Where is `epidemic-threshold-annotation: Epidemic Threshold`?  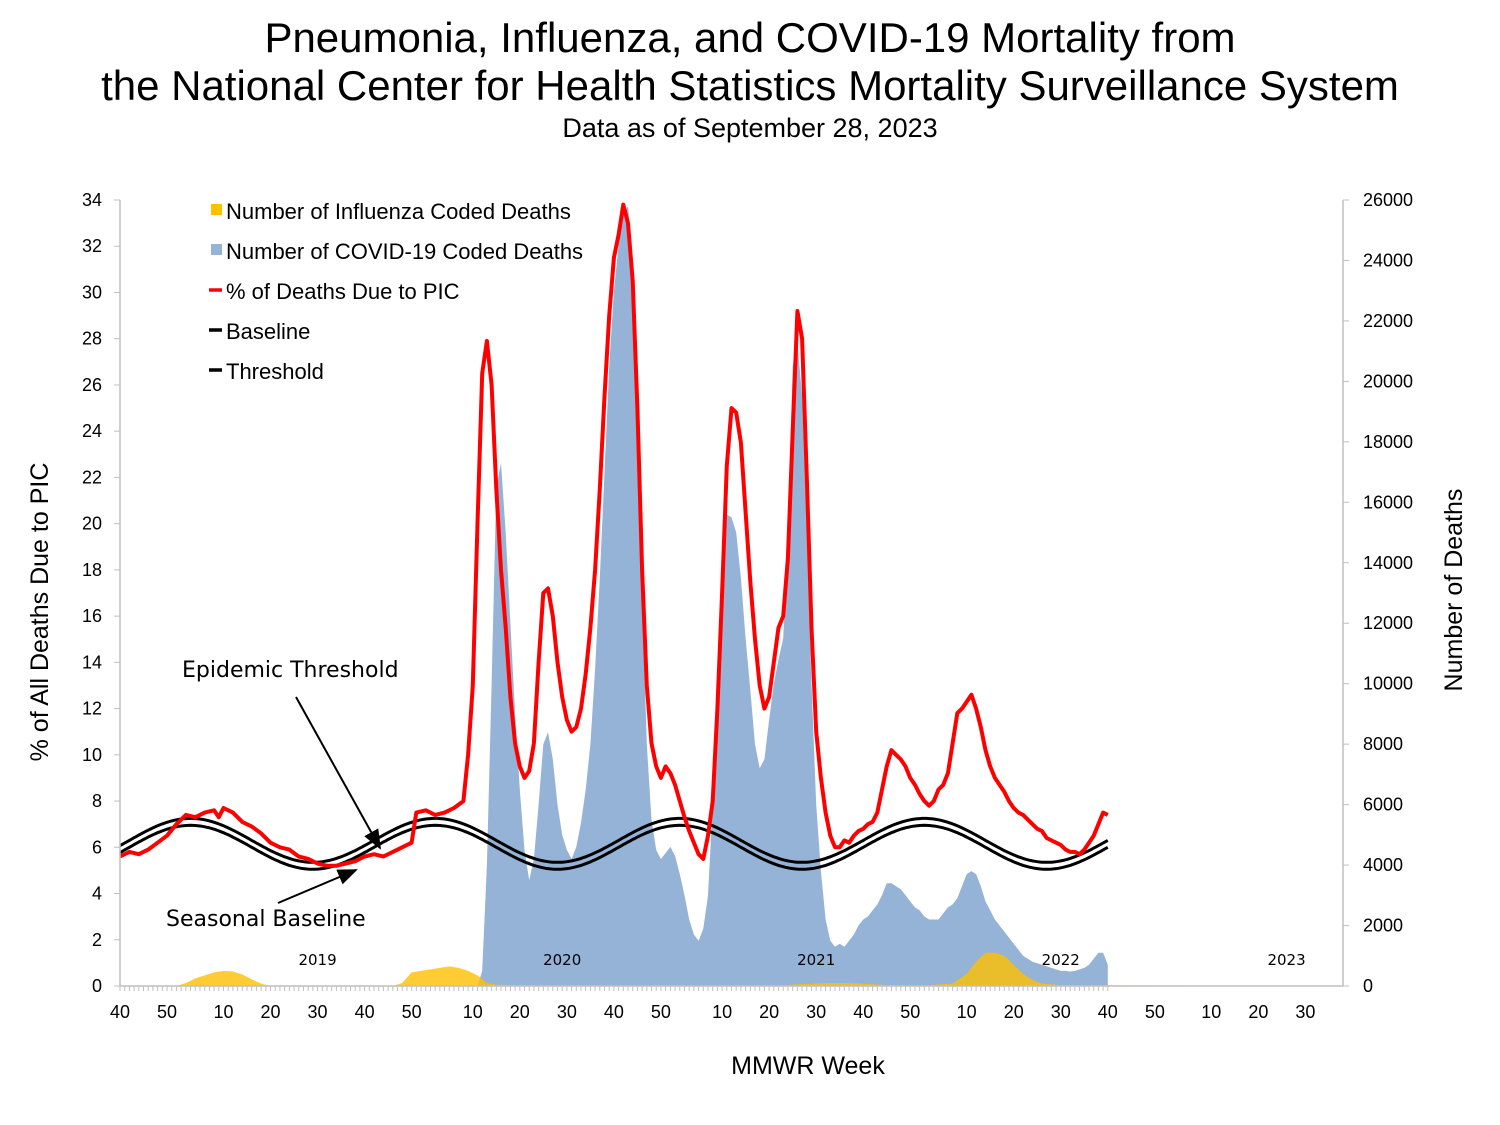
epidemic-threshold-annotation: Epidemic Threshold is located at coordinates (290, 670).